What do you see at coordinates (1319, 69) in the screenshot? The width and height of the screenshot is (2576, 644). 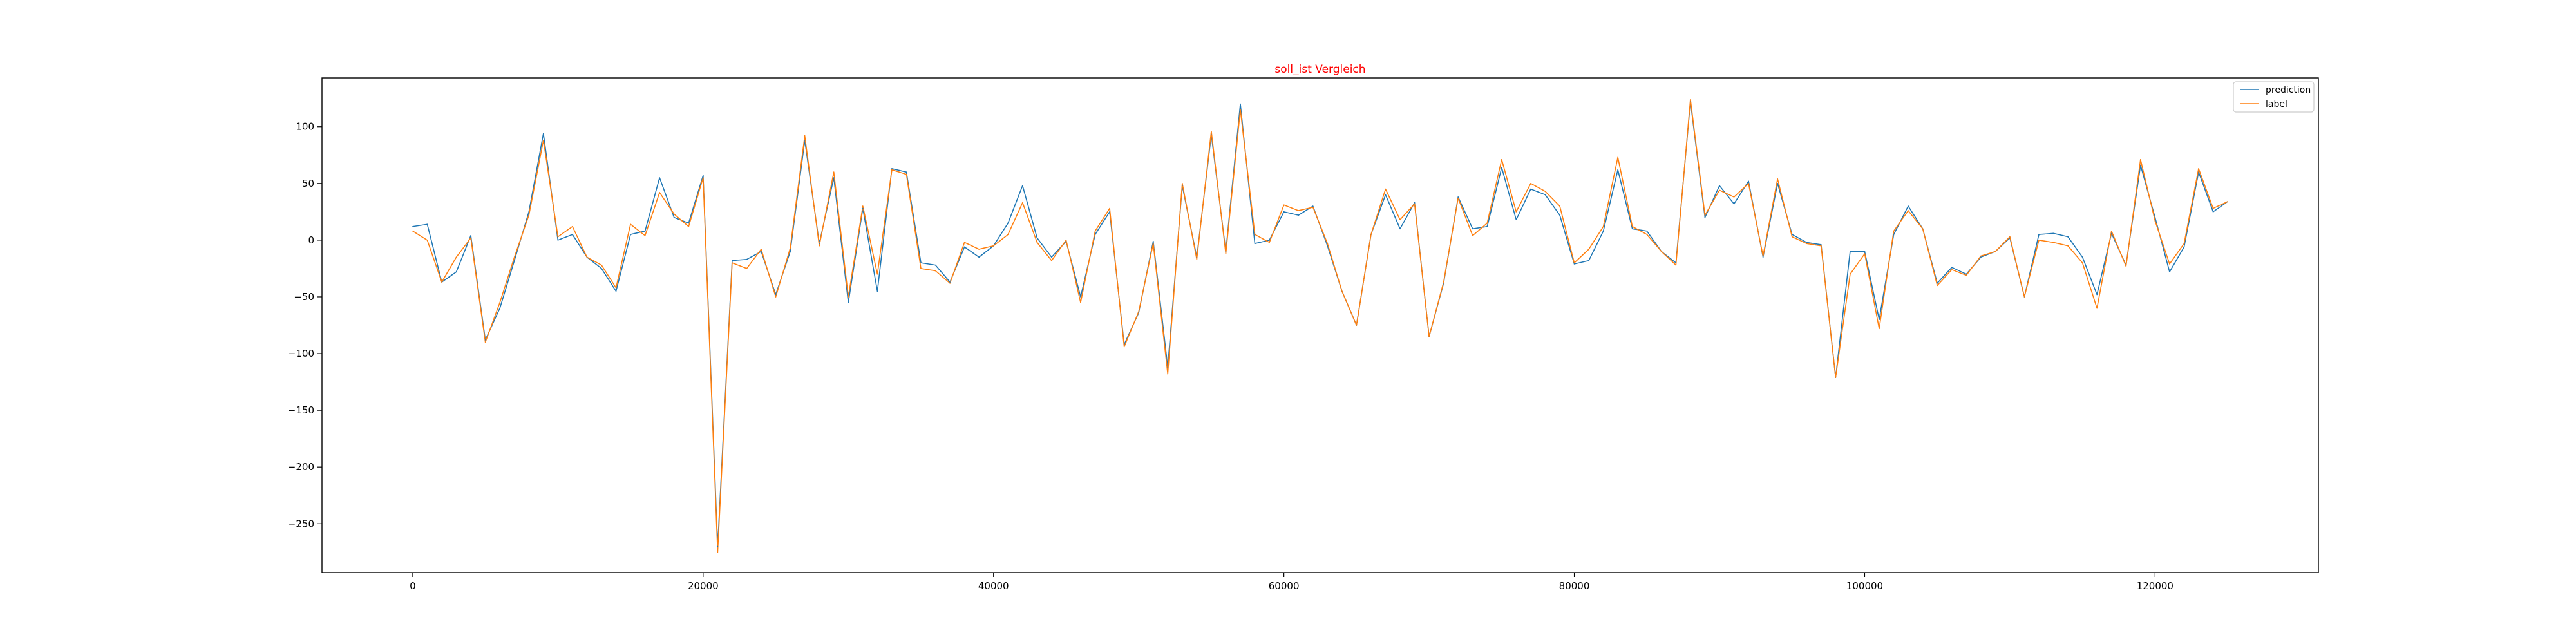 I see `chart-title: soll_ist Vergleich` at bounding box center [1319, 69].